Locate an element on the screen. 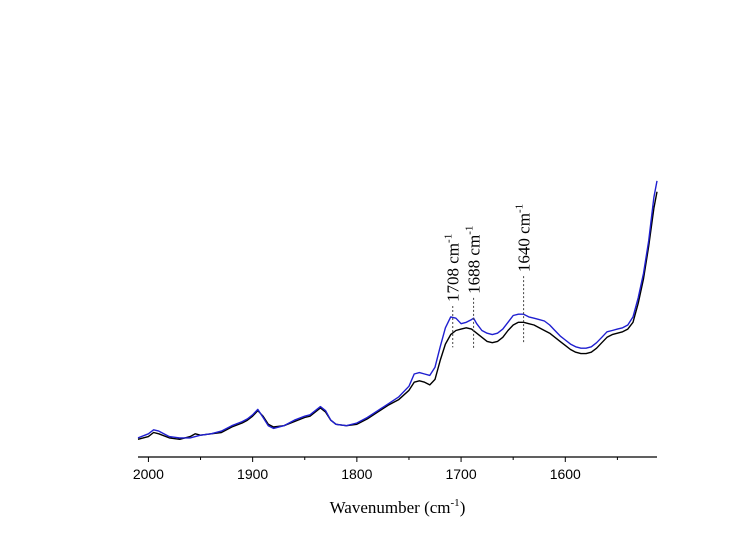  x-tick-label-1600: 1600 is located at coordinates (565, 474).